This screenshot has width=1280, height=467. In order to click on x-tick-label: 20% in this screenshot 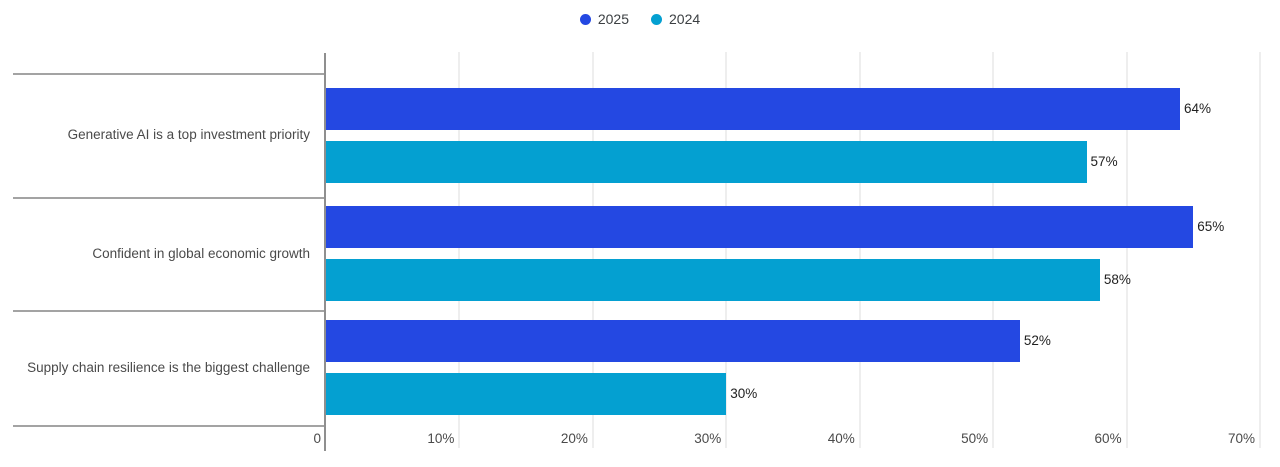, I will do `click(574, 438)`.